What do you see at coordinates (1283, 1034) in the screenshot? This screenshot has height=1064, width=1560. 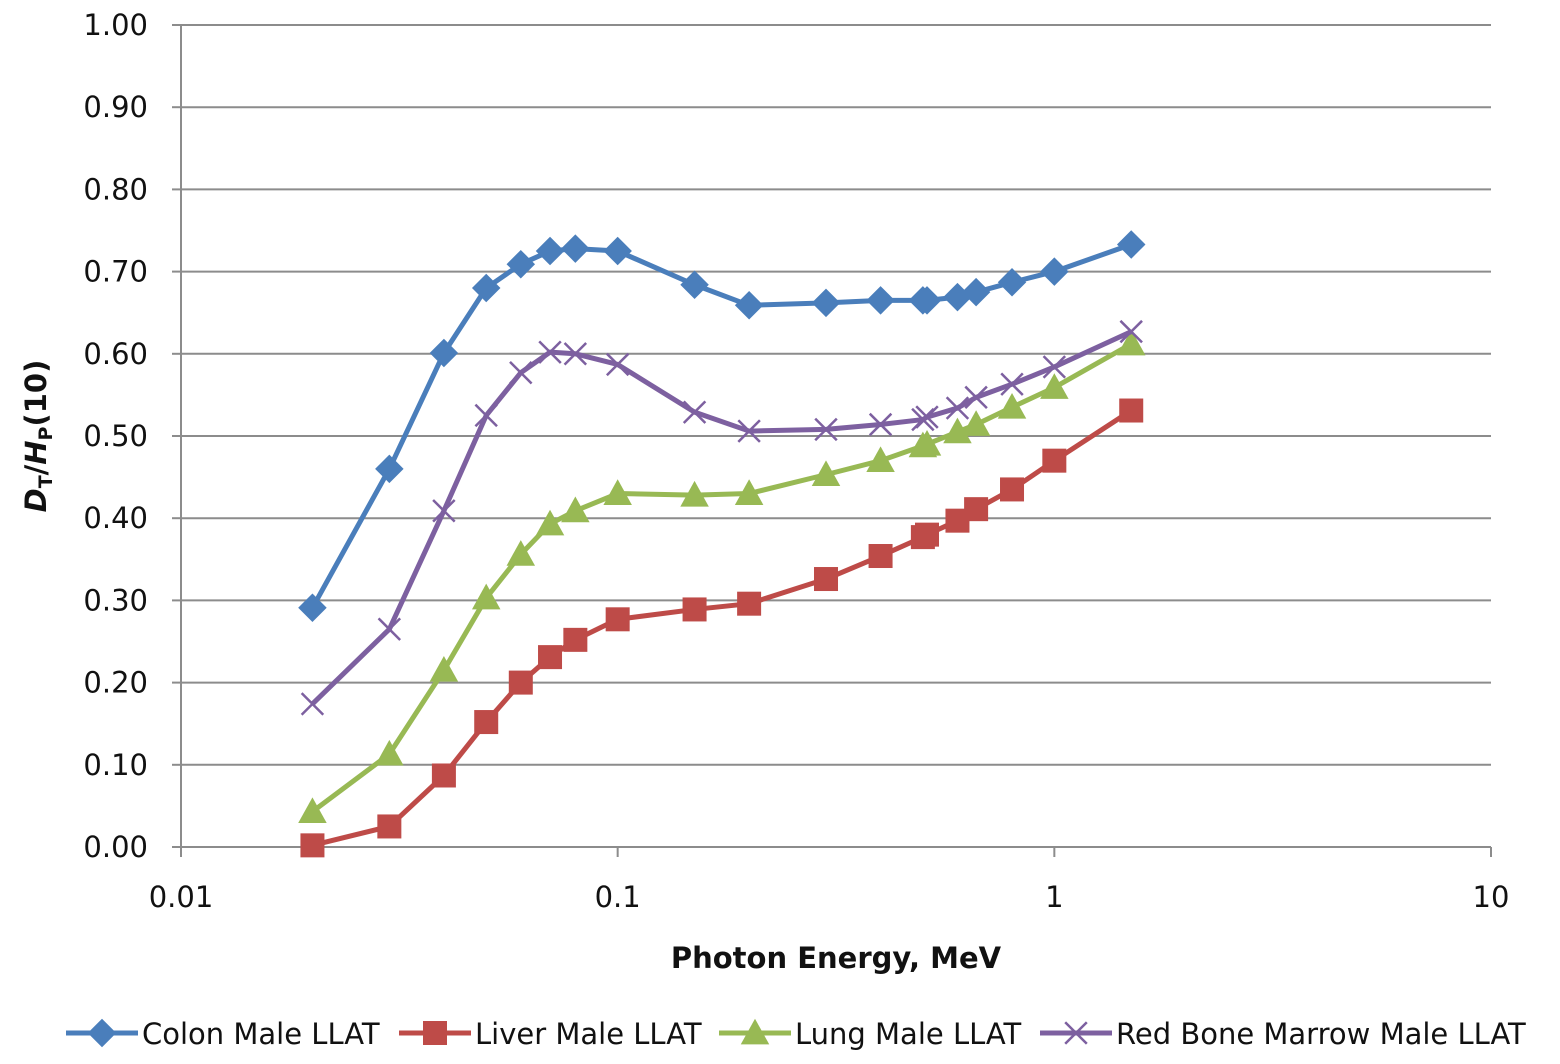 I see `legend-item: Red Bone Marrow Male LLAT` at bounding box center [1283, 1034].